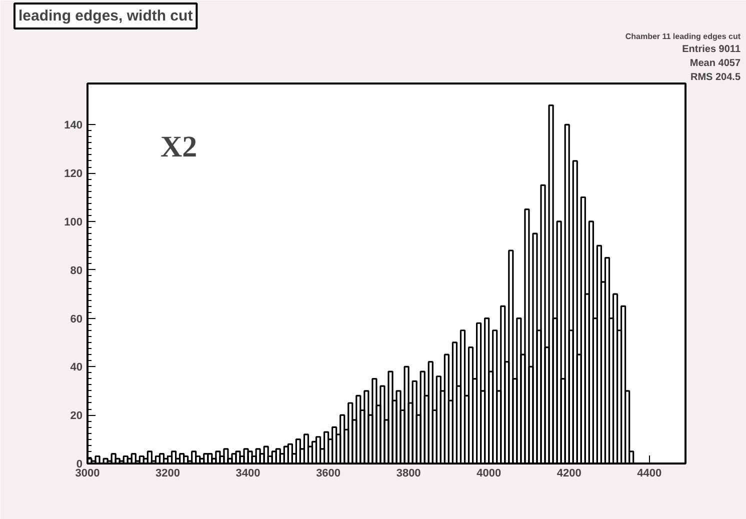 Image resolution: width=746 pixels, height=519 pixels. Describe the element at coordinates (711, 49) in the screenshot. I see `text: Entries 9011` at that location.